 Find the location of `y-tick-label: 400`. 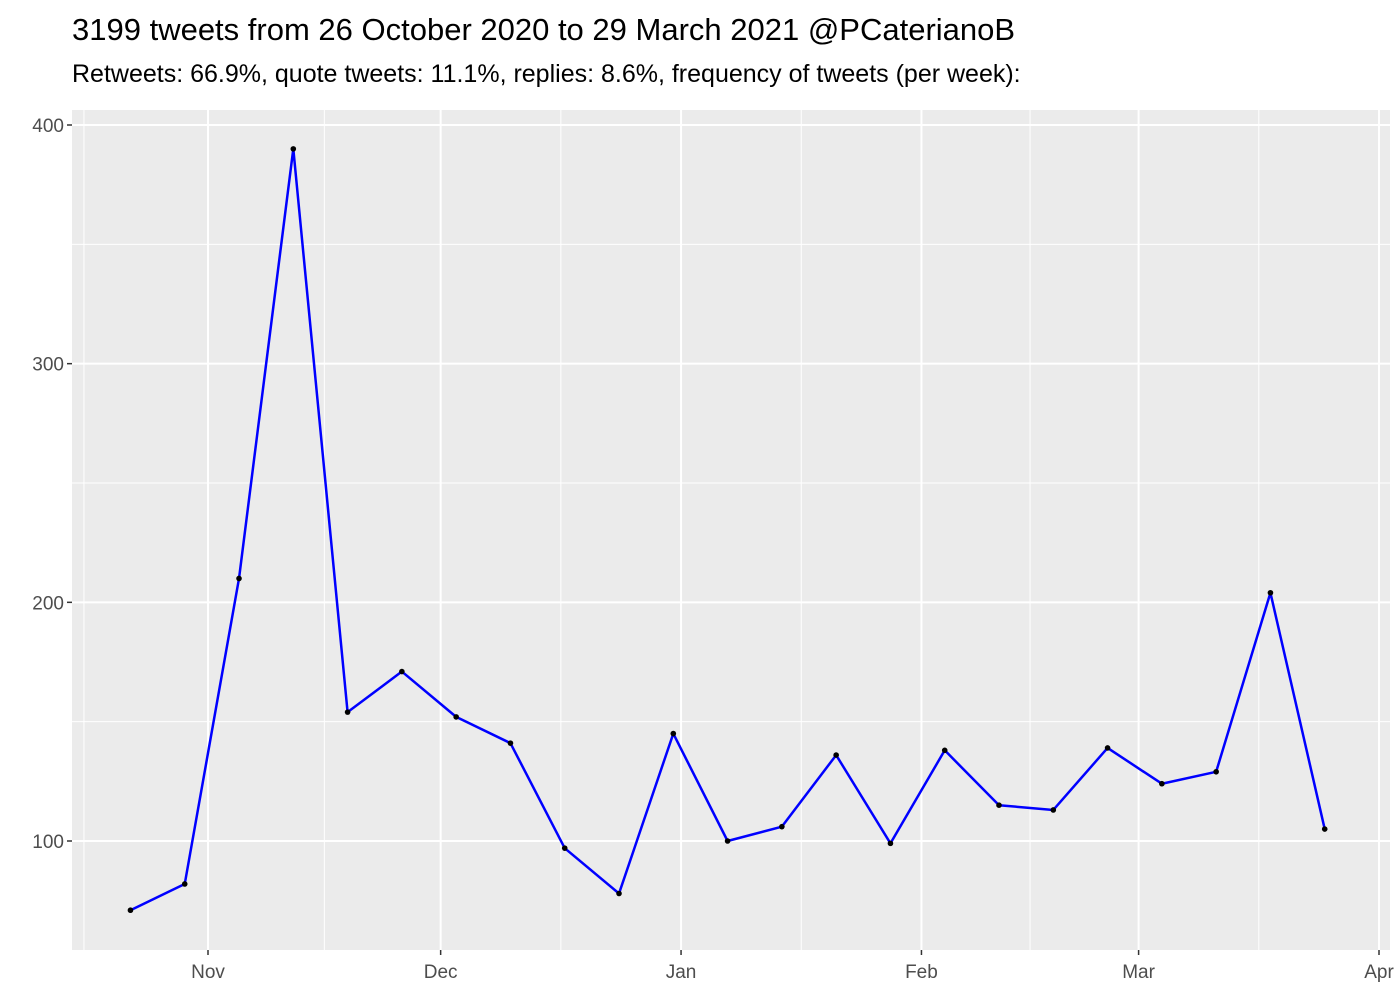

y-tick-label: 400 is located at coordinates (48, 126).